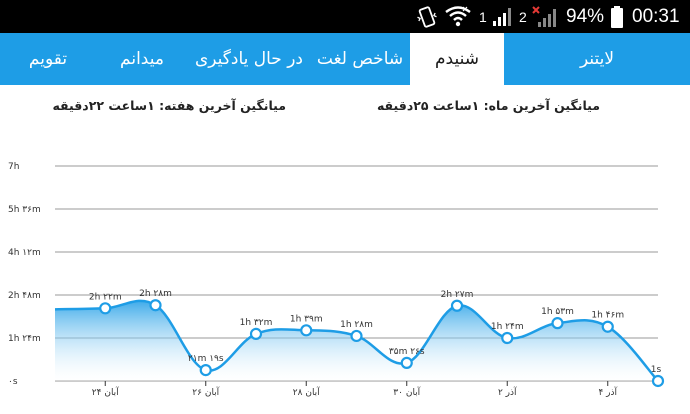  What do you see at coordinates (169, 105) in the screenshot?
I see `week-average: میانگین آخرین هفته: ۱ساعت ۲۲دقیقه` at bounding box center [169, 105].